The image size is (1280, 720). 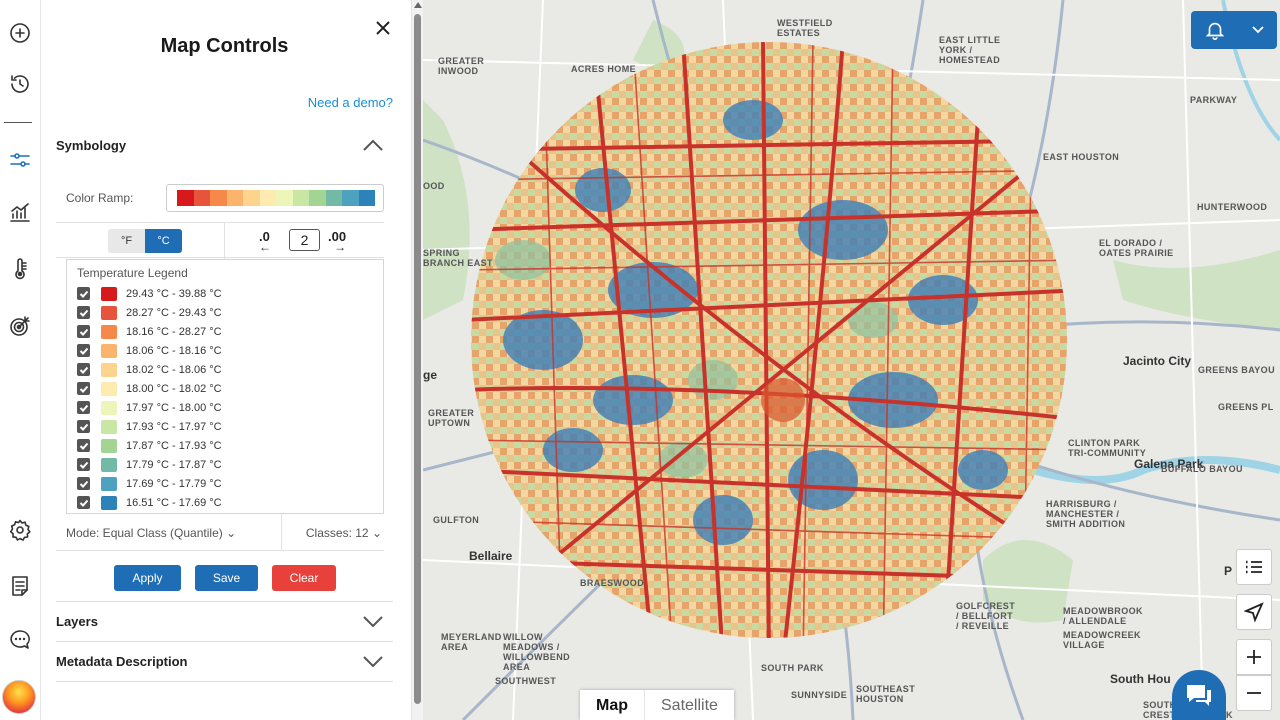 What do you see at coordinates (174, 407) in the screenshot?
I see `legend-range-label: 17.97 °C - 18.00 °C` at bounding box center [174, 407].